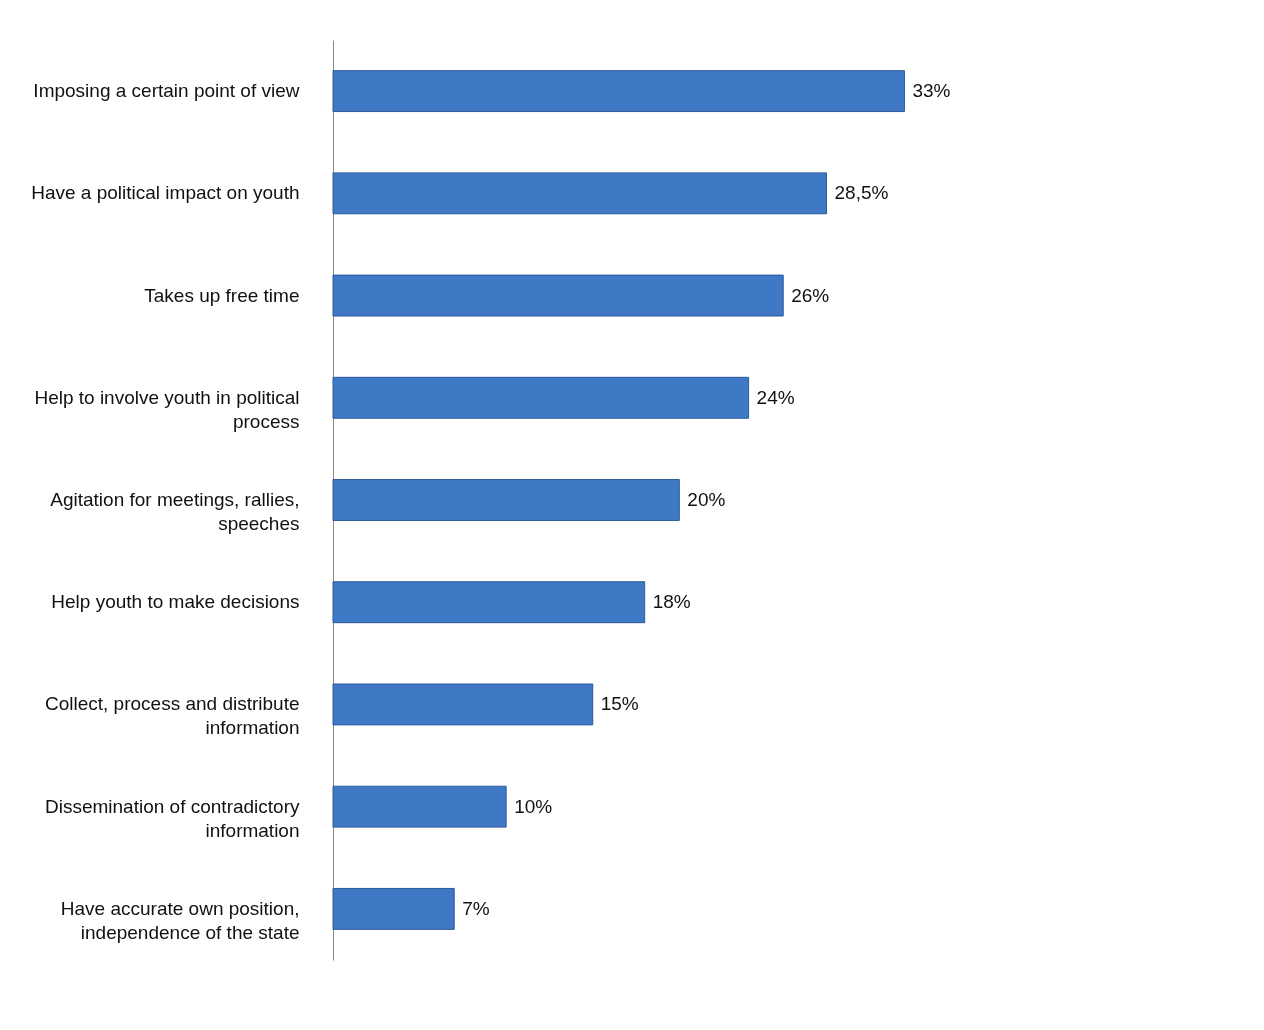 This screenshot has width=1264, height=1030. Describe the element at coordinates (180, 920) in the screenshot. I see `y-tick-label: Have accurate own position, independence of the state` at that location.